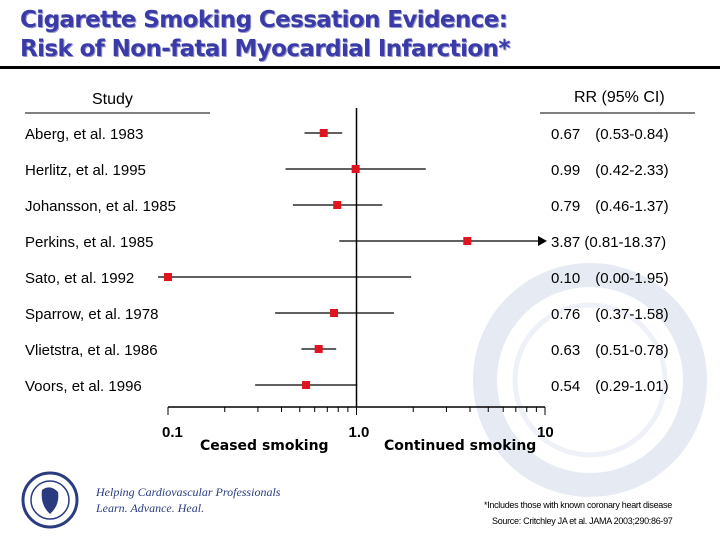 The width and height of the screenshot is (720, 540). I want to click on study-name: Vlietstra, et al. 1986, so click(91, 350).